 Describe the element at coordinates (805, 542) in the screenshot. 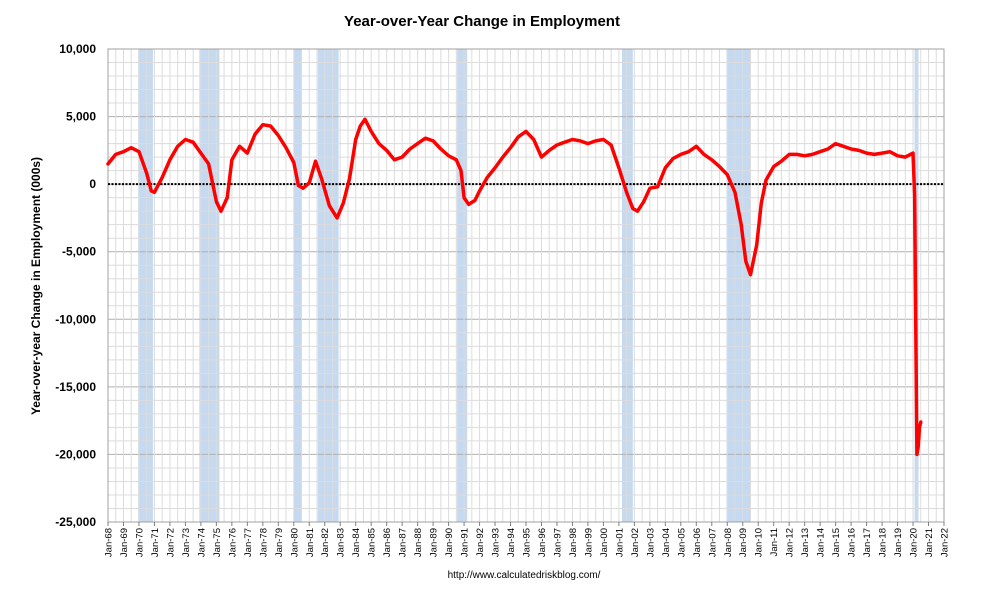

I see `x-tick-label: Jan-13` at that location.